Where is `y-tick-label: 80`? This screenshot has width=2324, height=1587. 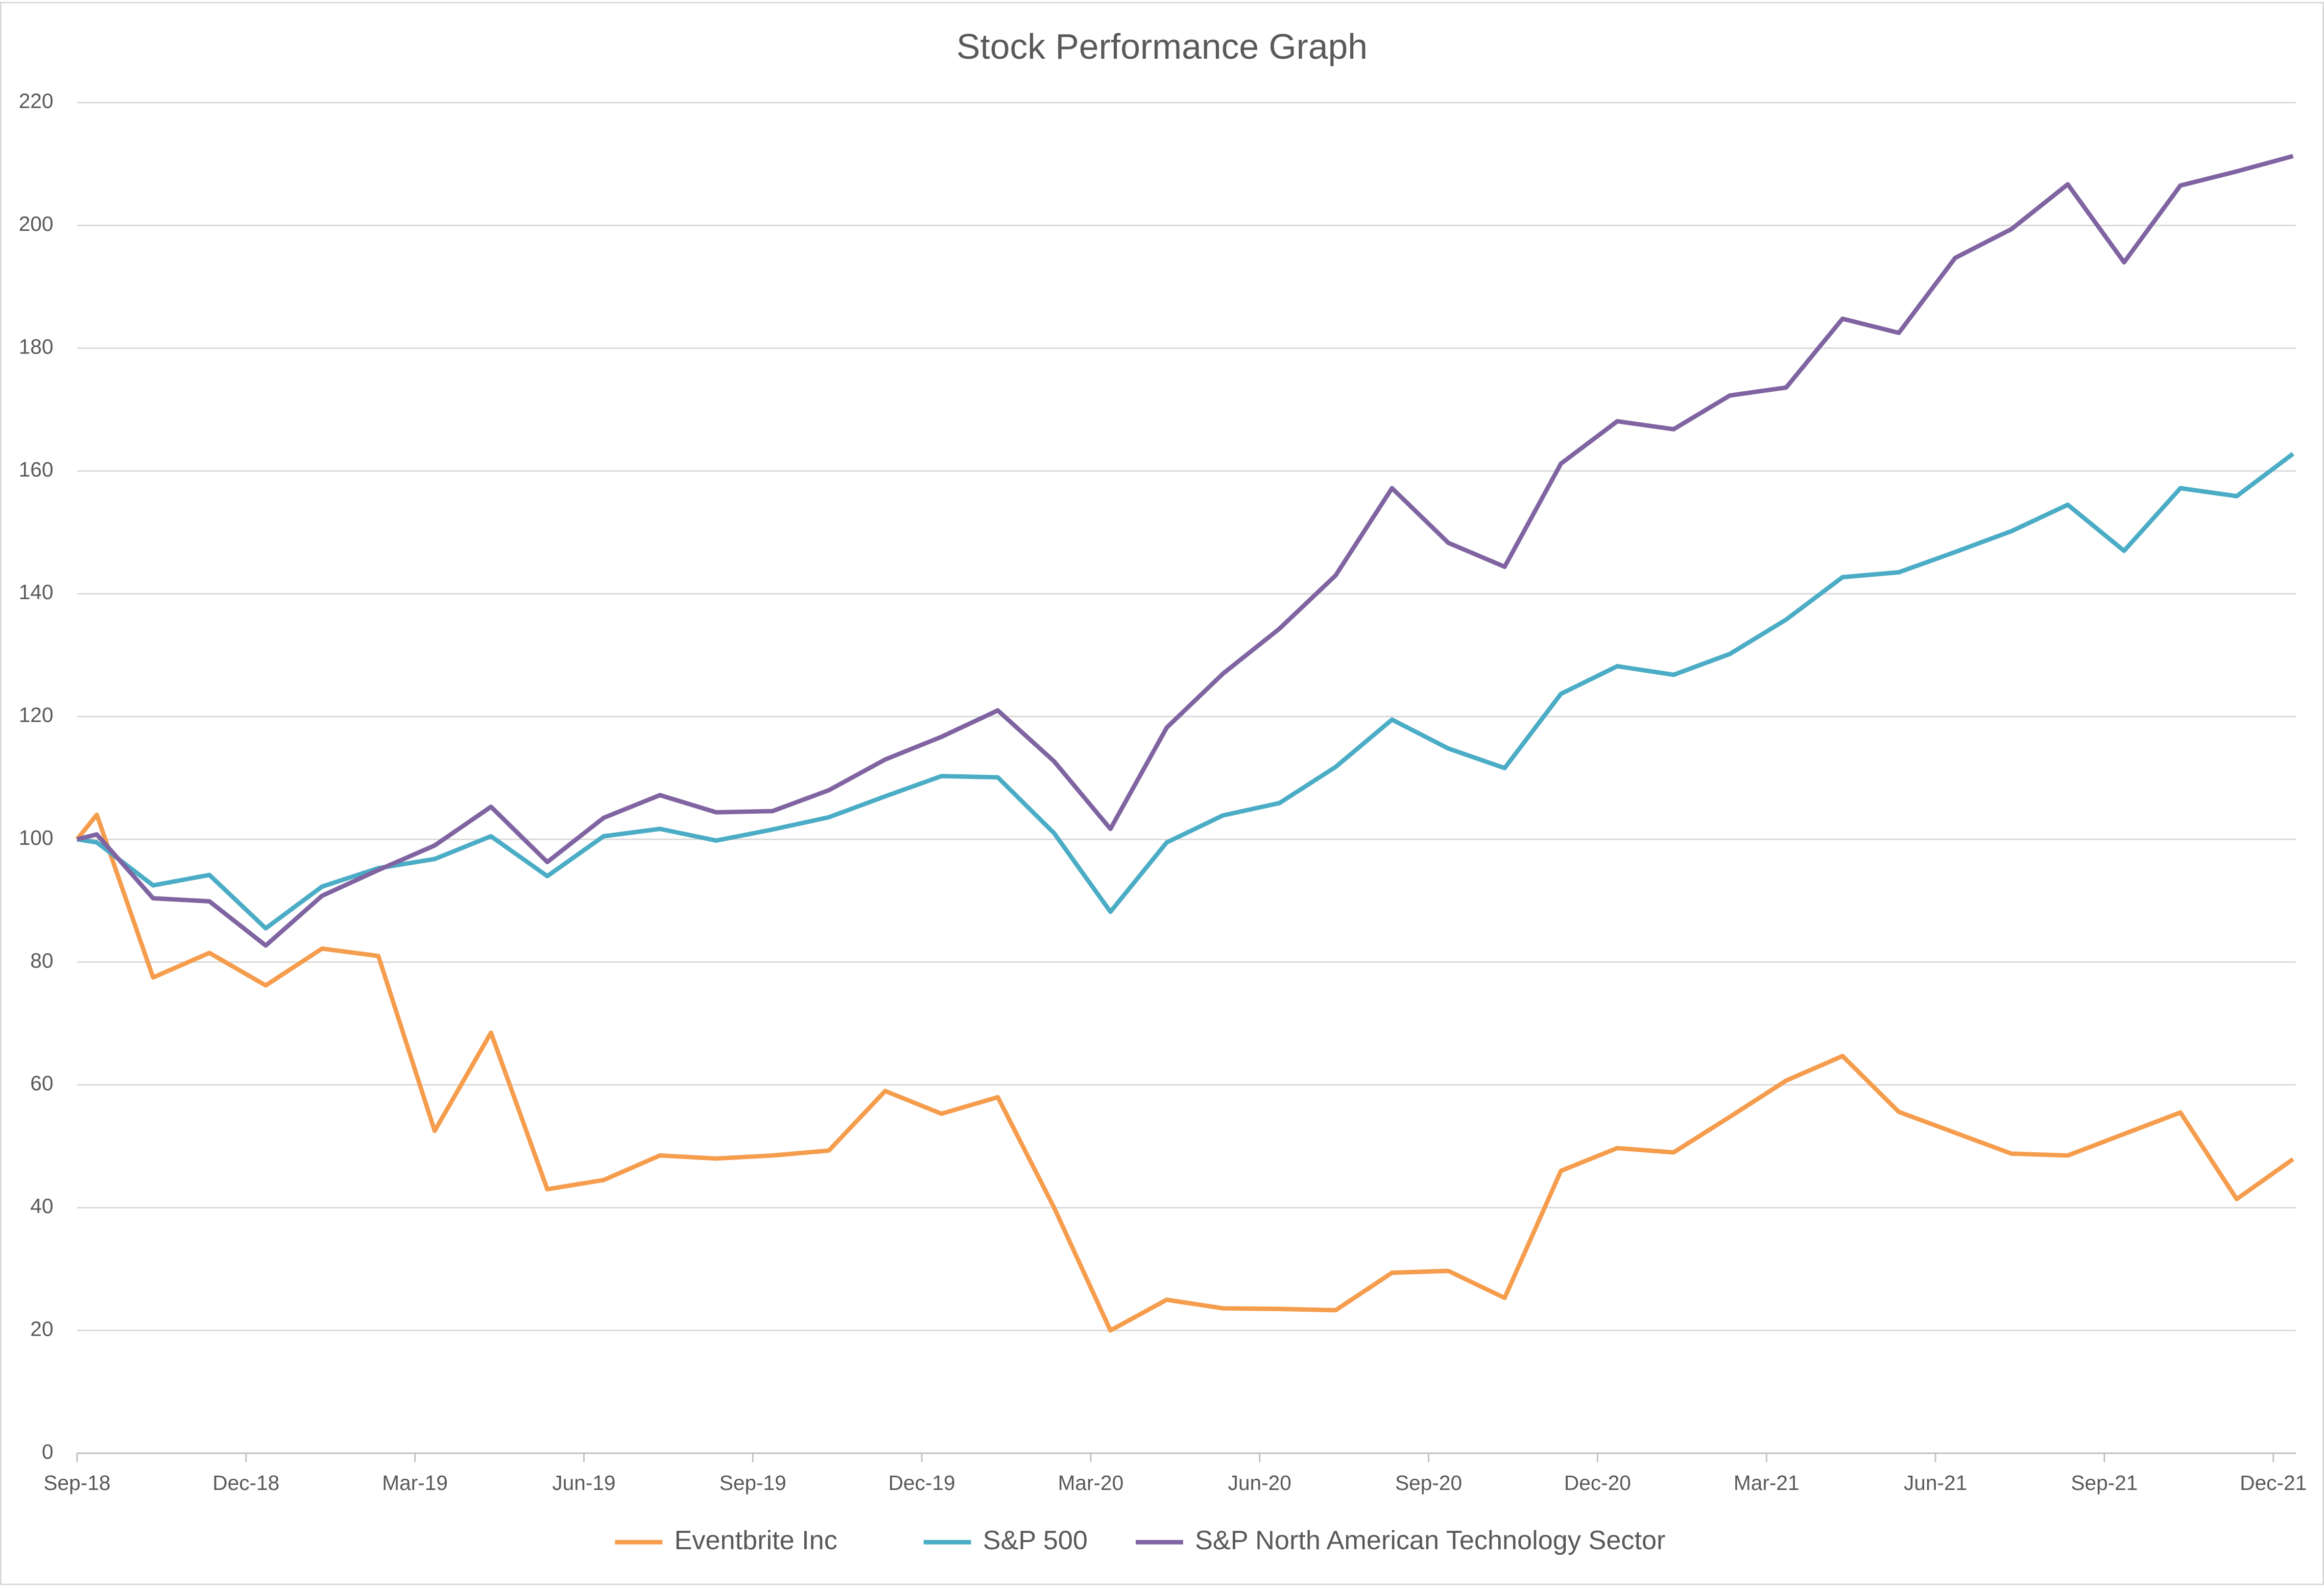
y-tick-label: 80 is located at coordinates (41, 960).